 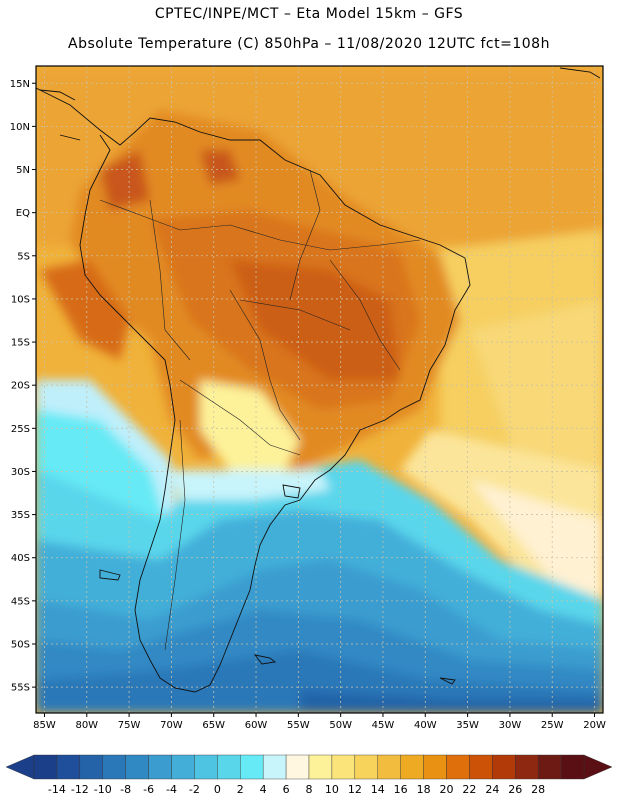 I want to click on lat-label: 15S, so click(x=20, y=343).